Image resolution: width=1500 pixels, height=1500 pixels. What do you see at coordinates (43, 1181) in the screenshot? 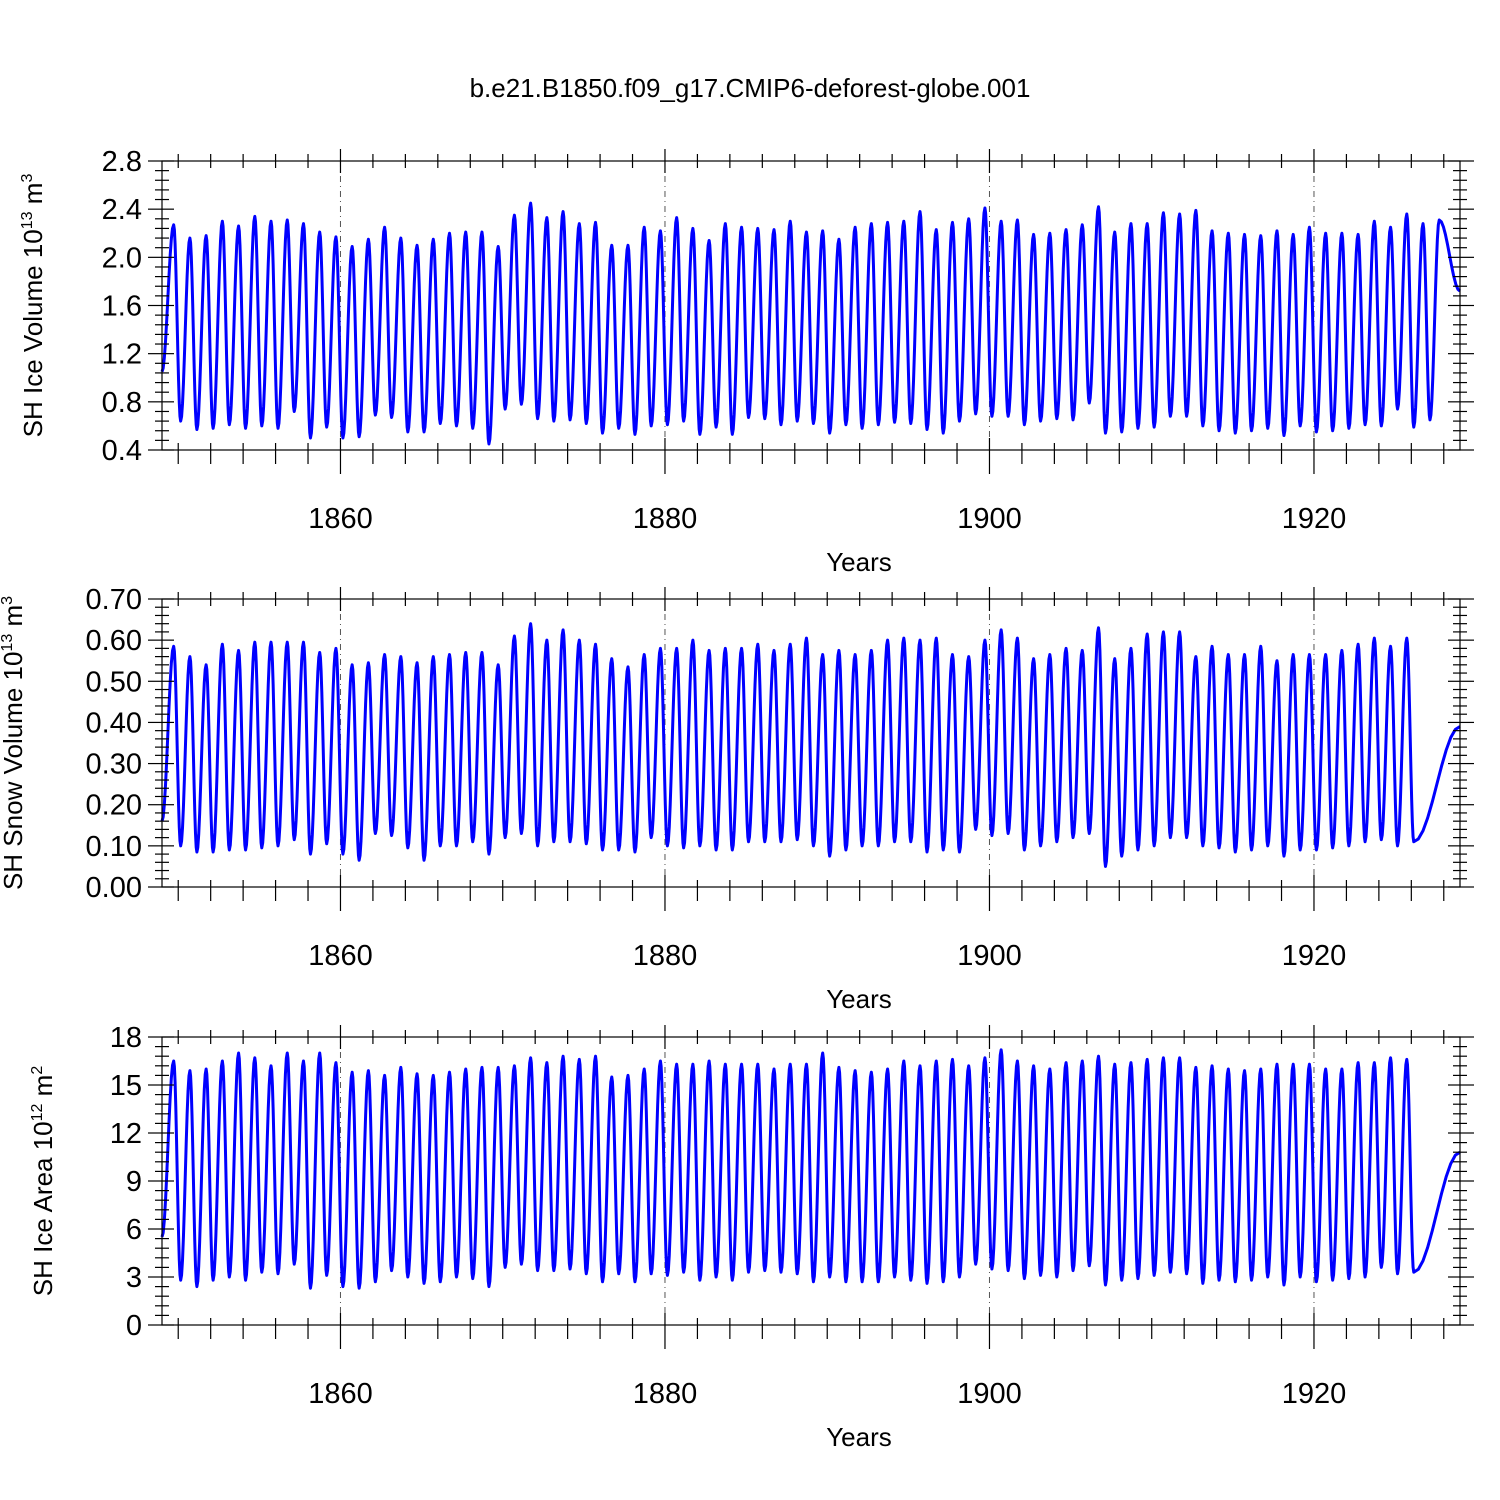
I see `y-axis-title: SH Ice Area 1012 m2` at bounding box center [43, 1181].